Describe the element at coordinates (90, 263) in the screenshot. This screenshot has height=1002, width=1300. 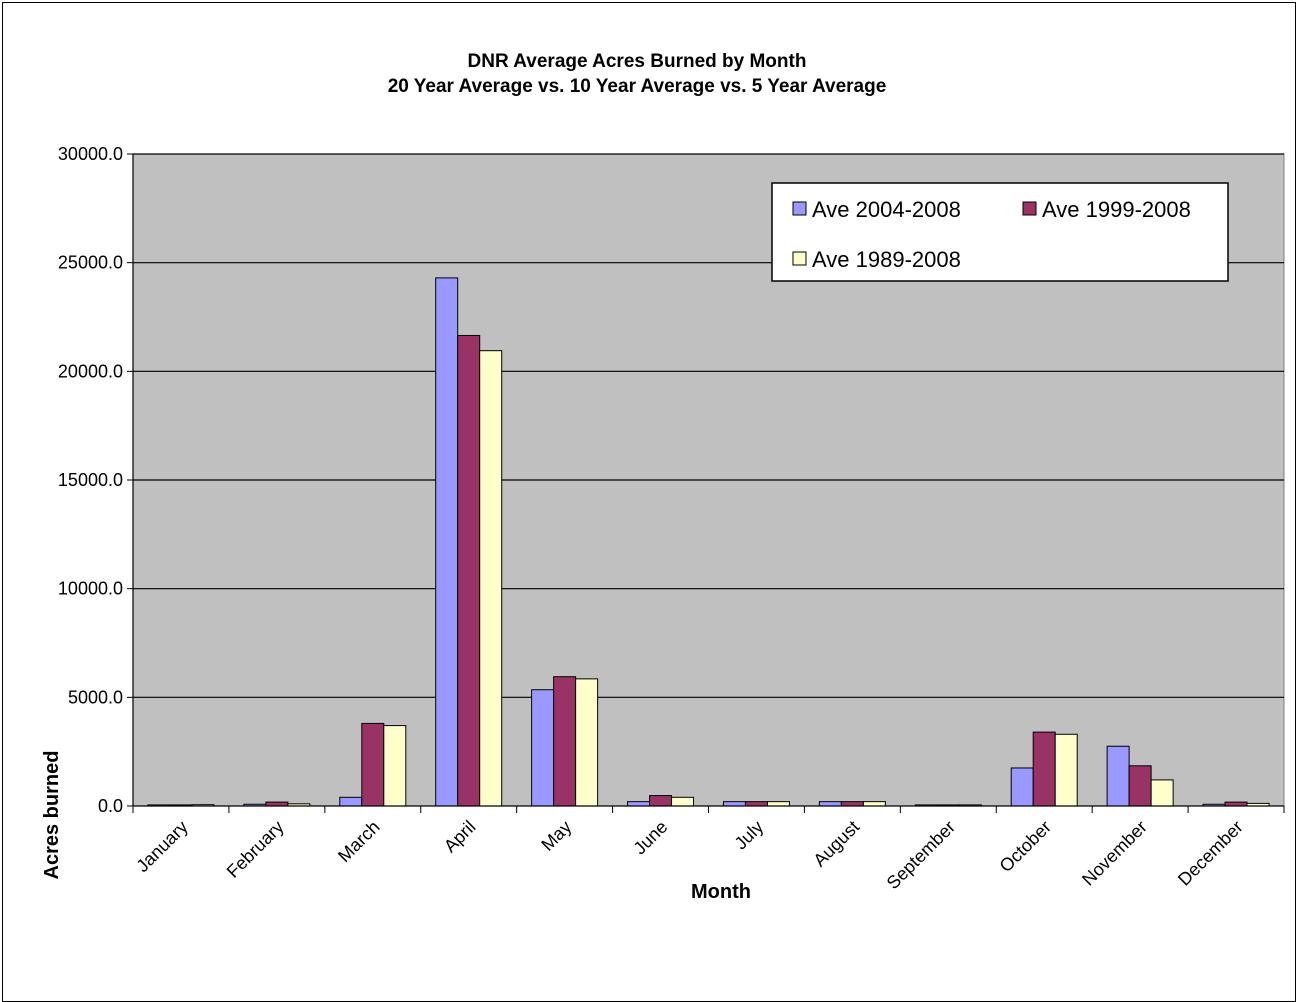
I see `y-tick-label: 25000.0` at that location.